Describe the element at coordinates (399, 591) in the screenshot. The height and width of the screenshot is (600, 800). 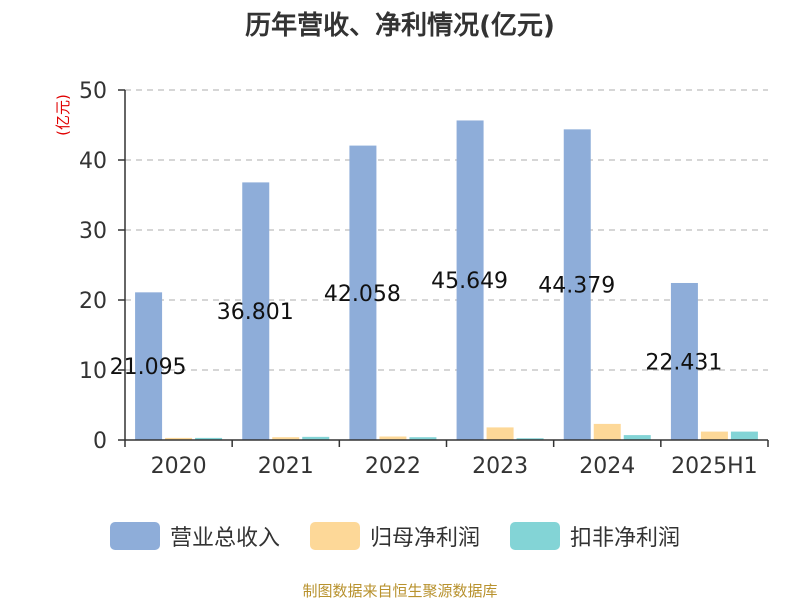
I see `data-source-note: 制图数据来自恒生聚源数据库` at that location.